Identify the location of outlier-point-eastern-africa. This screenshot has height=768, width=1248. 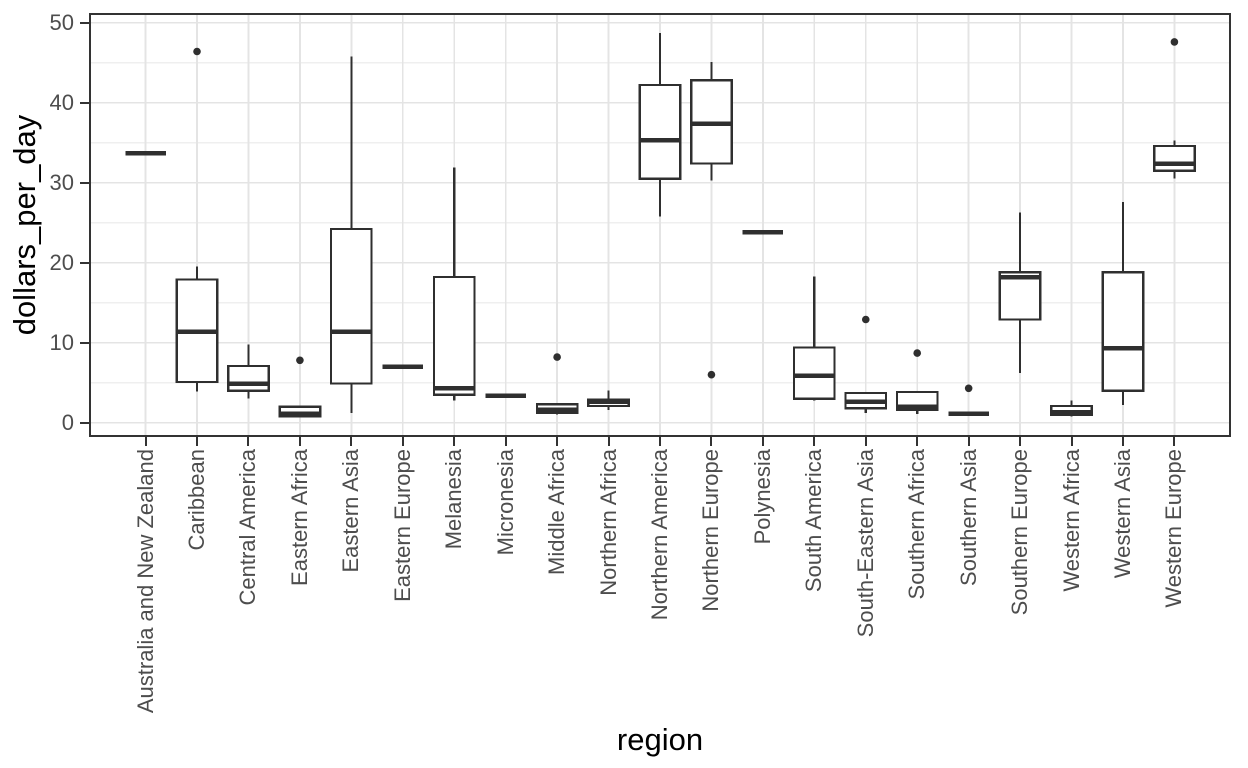
(300, 360).